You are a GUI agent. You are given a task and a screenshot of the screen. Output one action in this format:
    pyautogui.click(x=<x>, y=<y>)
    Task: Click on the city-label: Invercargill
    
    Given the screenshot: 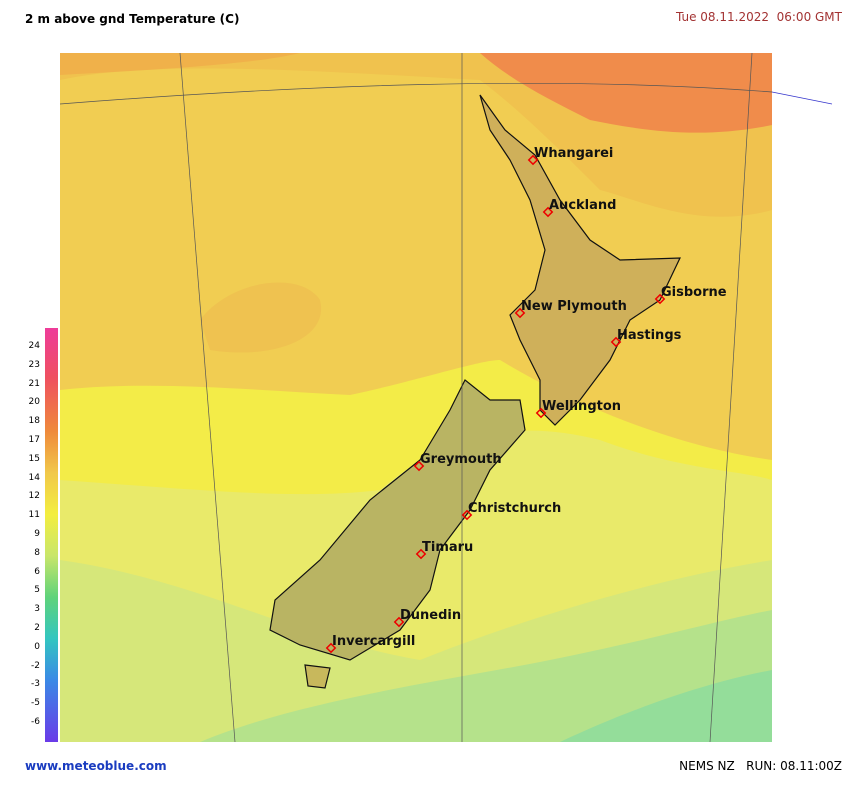 What is the action you would take?
    pyautogui.click(x=373, y=641)
    